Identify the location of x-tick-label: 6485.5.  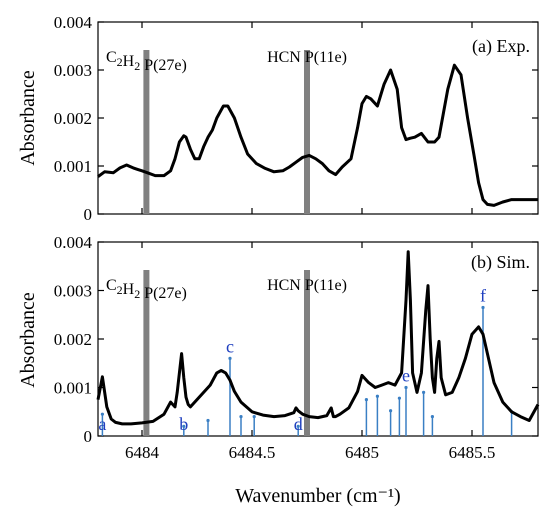
(472, 452).